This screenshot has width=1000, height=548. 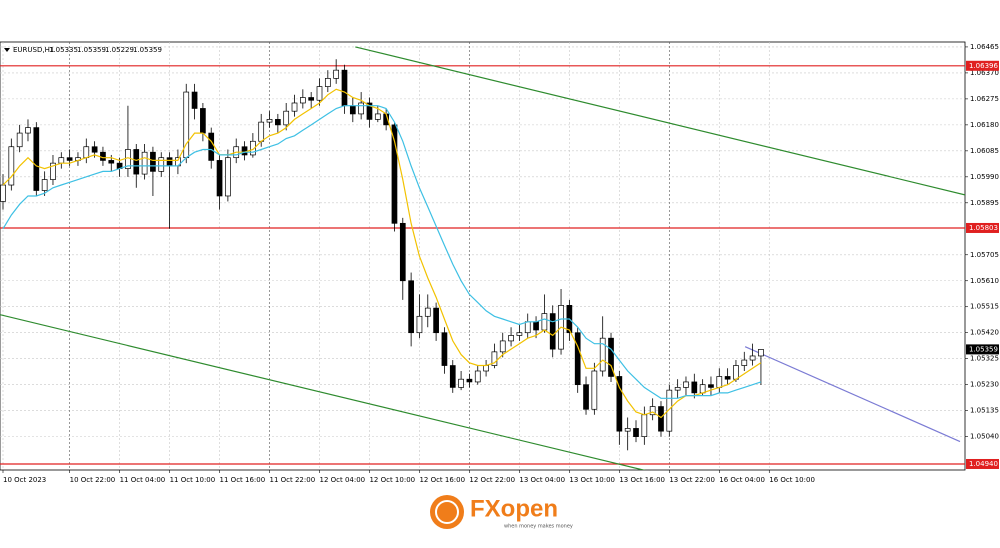 I want to click on logo: FXopen when money makes money, so click(x=501, y=512).